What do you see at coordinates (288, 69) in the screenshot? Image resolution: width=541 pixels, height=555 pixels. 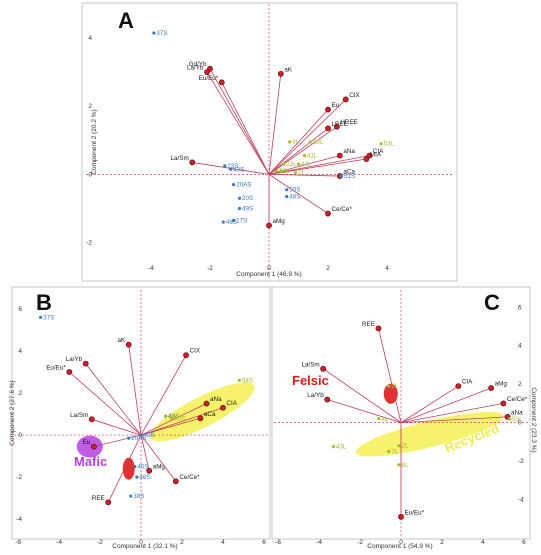 I see `loading-label-ak: aK` at bounding box center [288, 69].